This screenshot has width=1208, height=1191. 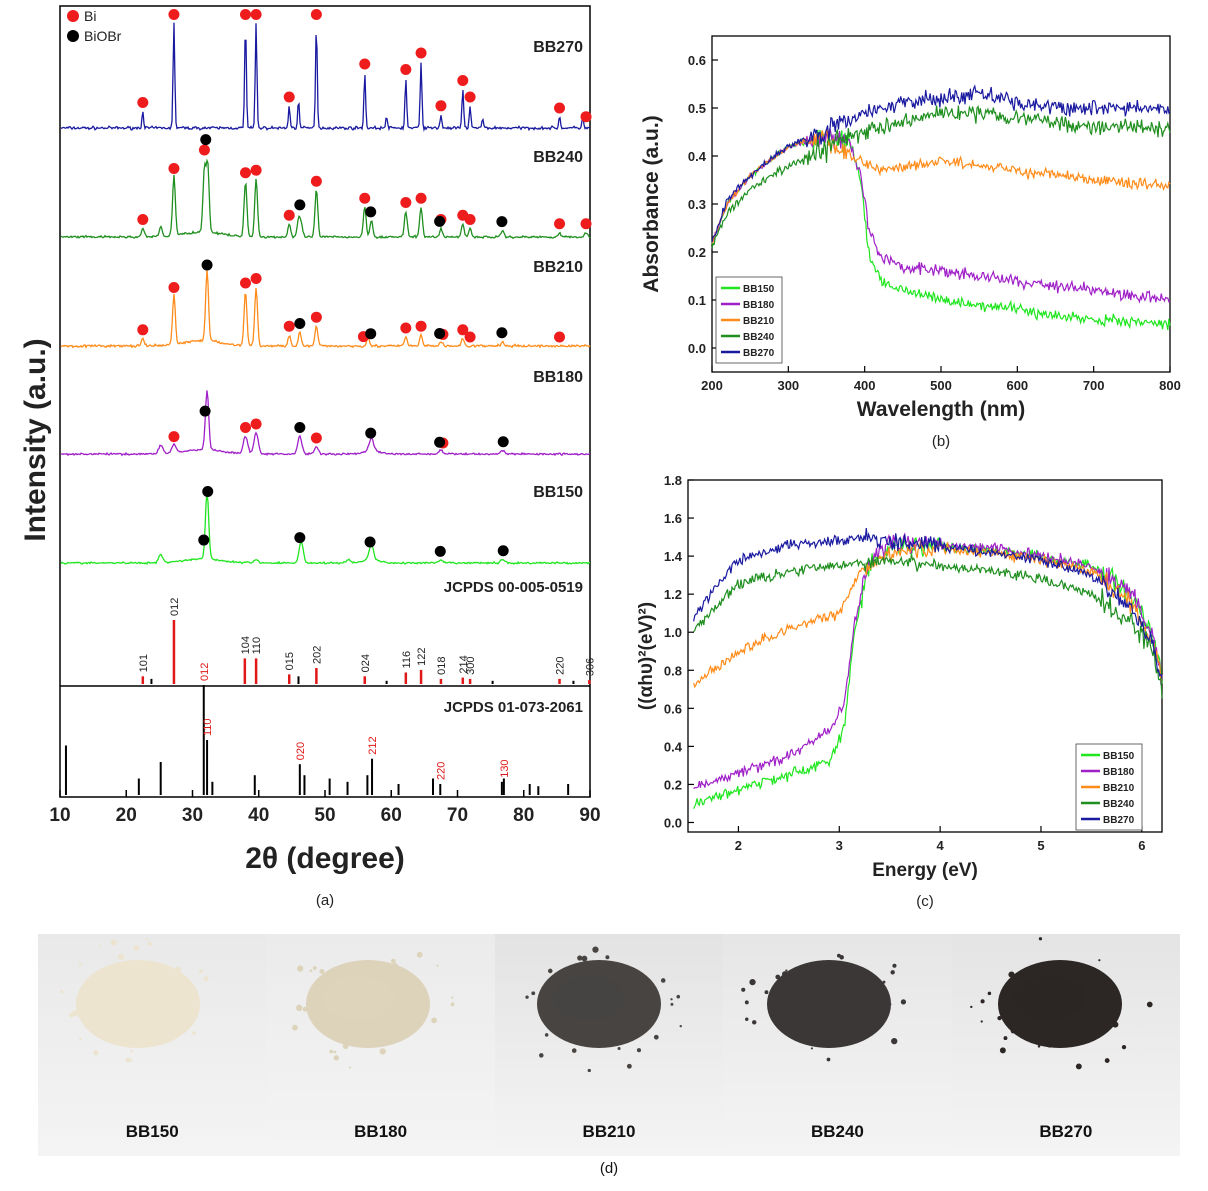 What do you see at coordinates (1141, 845) in the screenshot?
I see `x-tick-label: 6` at bounding box center [1141, 845].